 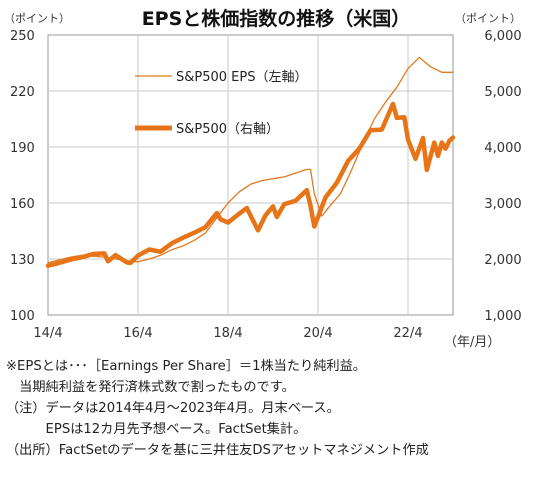 What do you see at coordinates (488, 18) in the screenshot?
I see `right-axis-unit: （ポイント）` at bounding box center [488, 18].